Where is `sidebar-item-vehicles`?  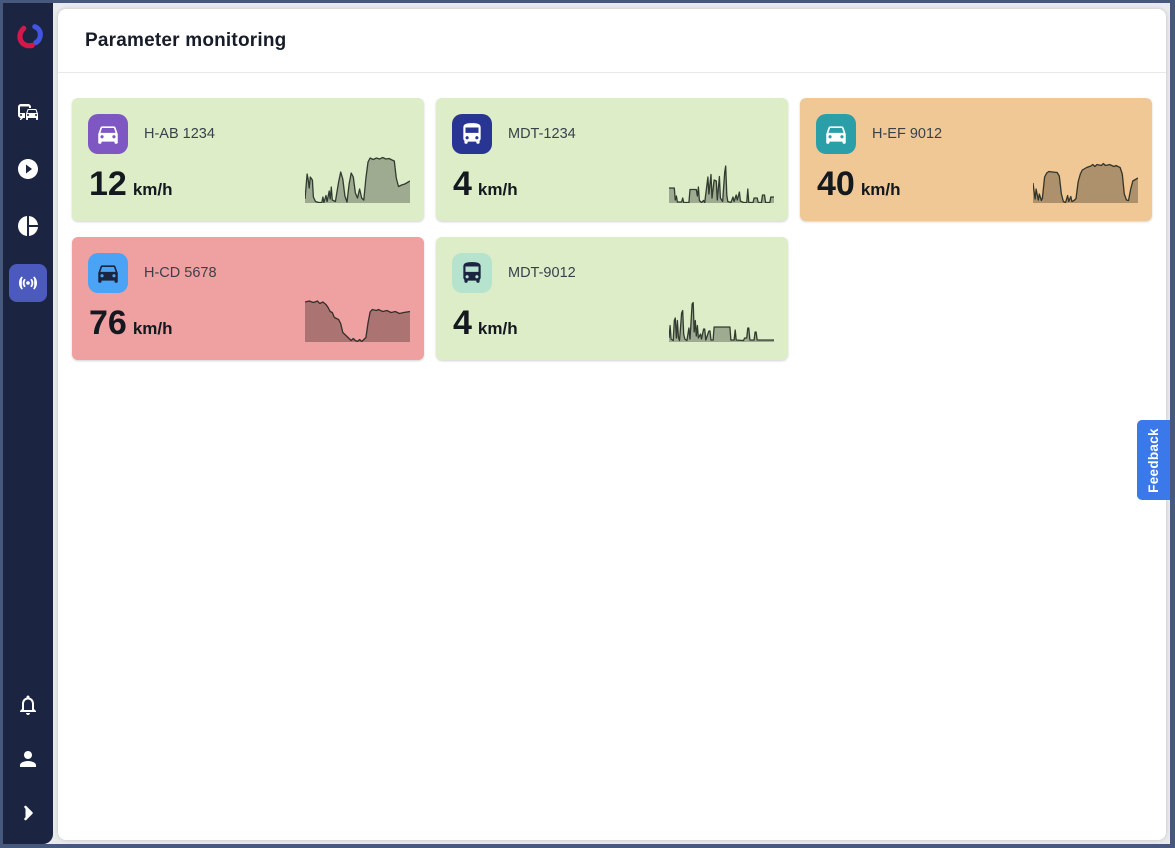 sidebar-item-vehicles is located at coordinates (28, 112).